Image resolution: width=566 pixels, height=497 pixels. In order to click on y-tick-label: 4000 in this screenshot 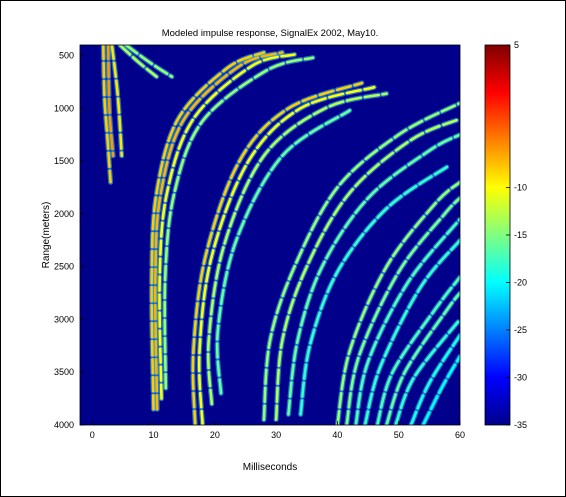, I will do `click(64, 425)`.